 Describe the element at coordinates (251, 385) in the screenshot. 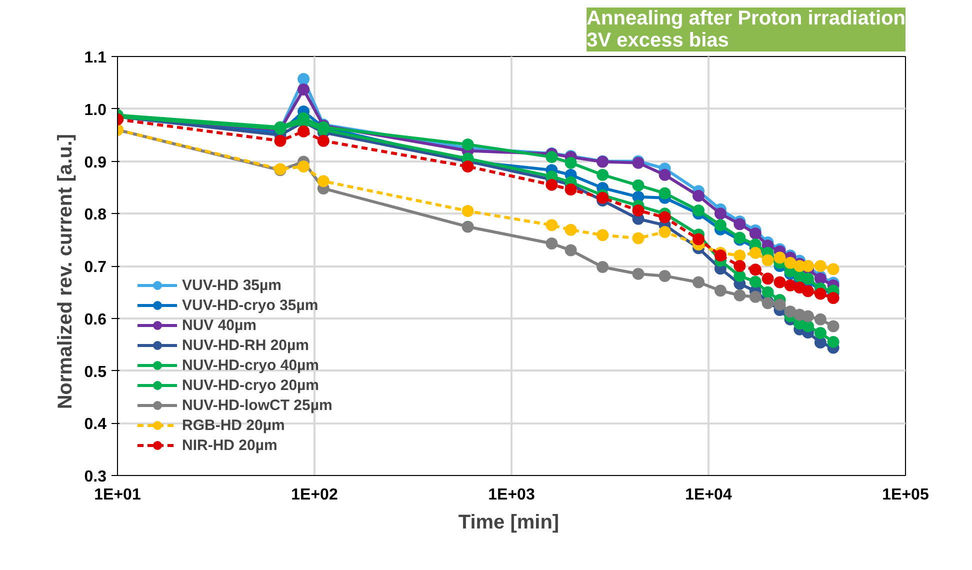

I see `legend-label: NUV-HD-cryo 20µm` at that location.